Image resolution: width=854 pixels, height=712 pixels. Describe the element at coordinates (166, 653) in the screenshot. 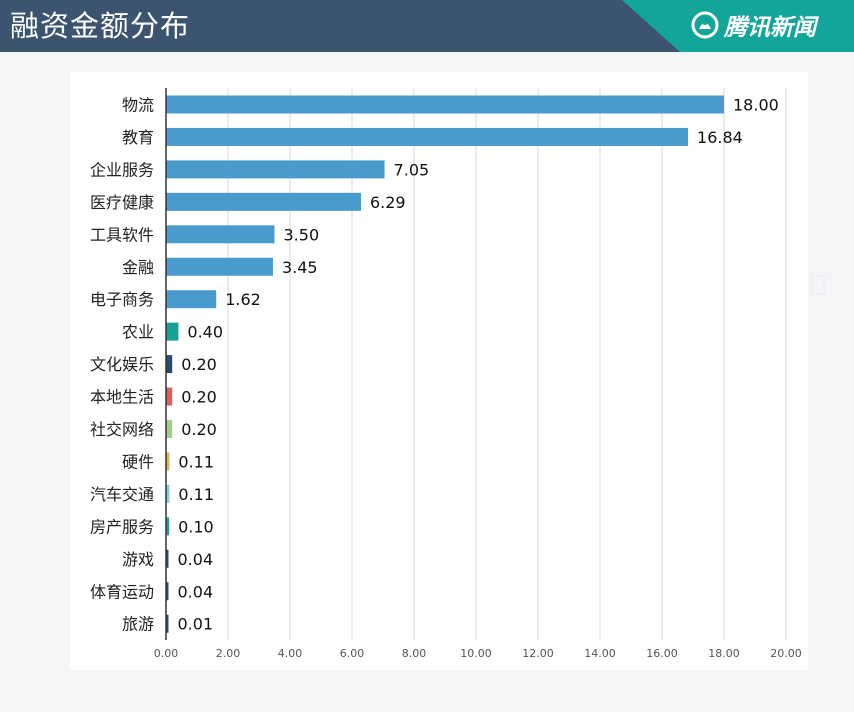

I see `x-tick-label: 0.00` at that location.